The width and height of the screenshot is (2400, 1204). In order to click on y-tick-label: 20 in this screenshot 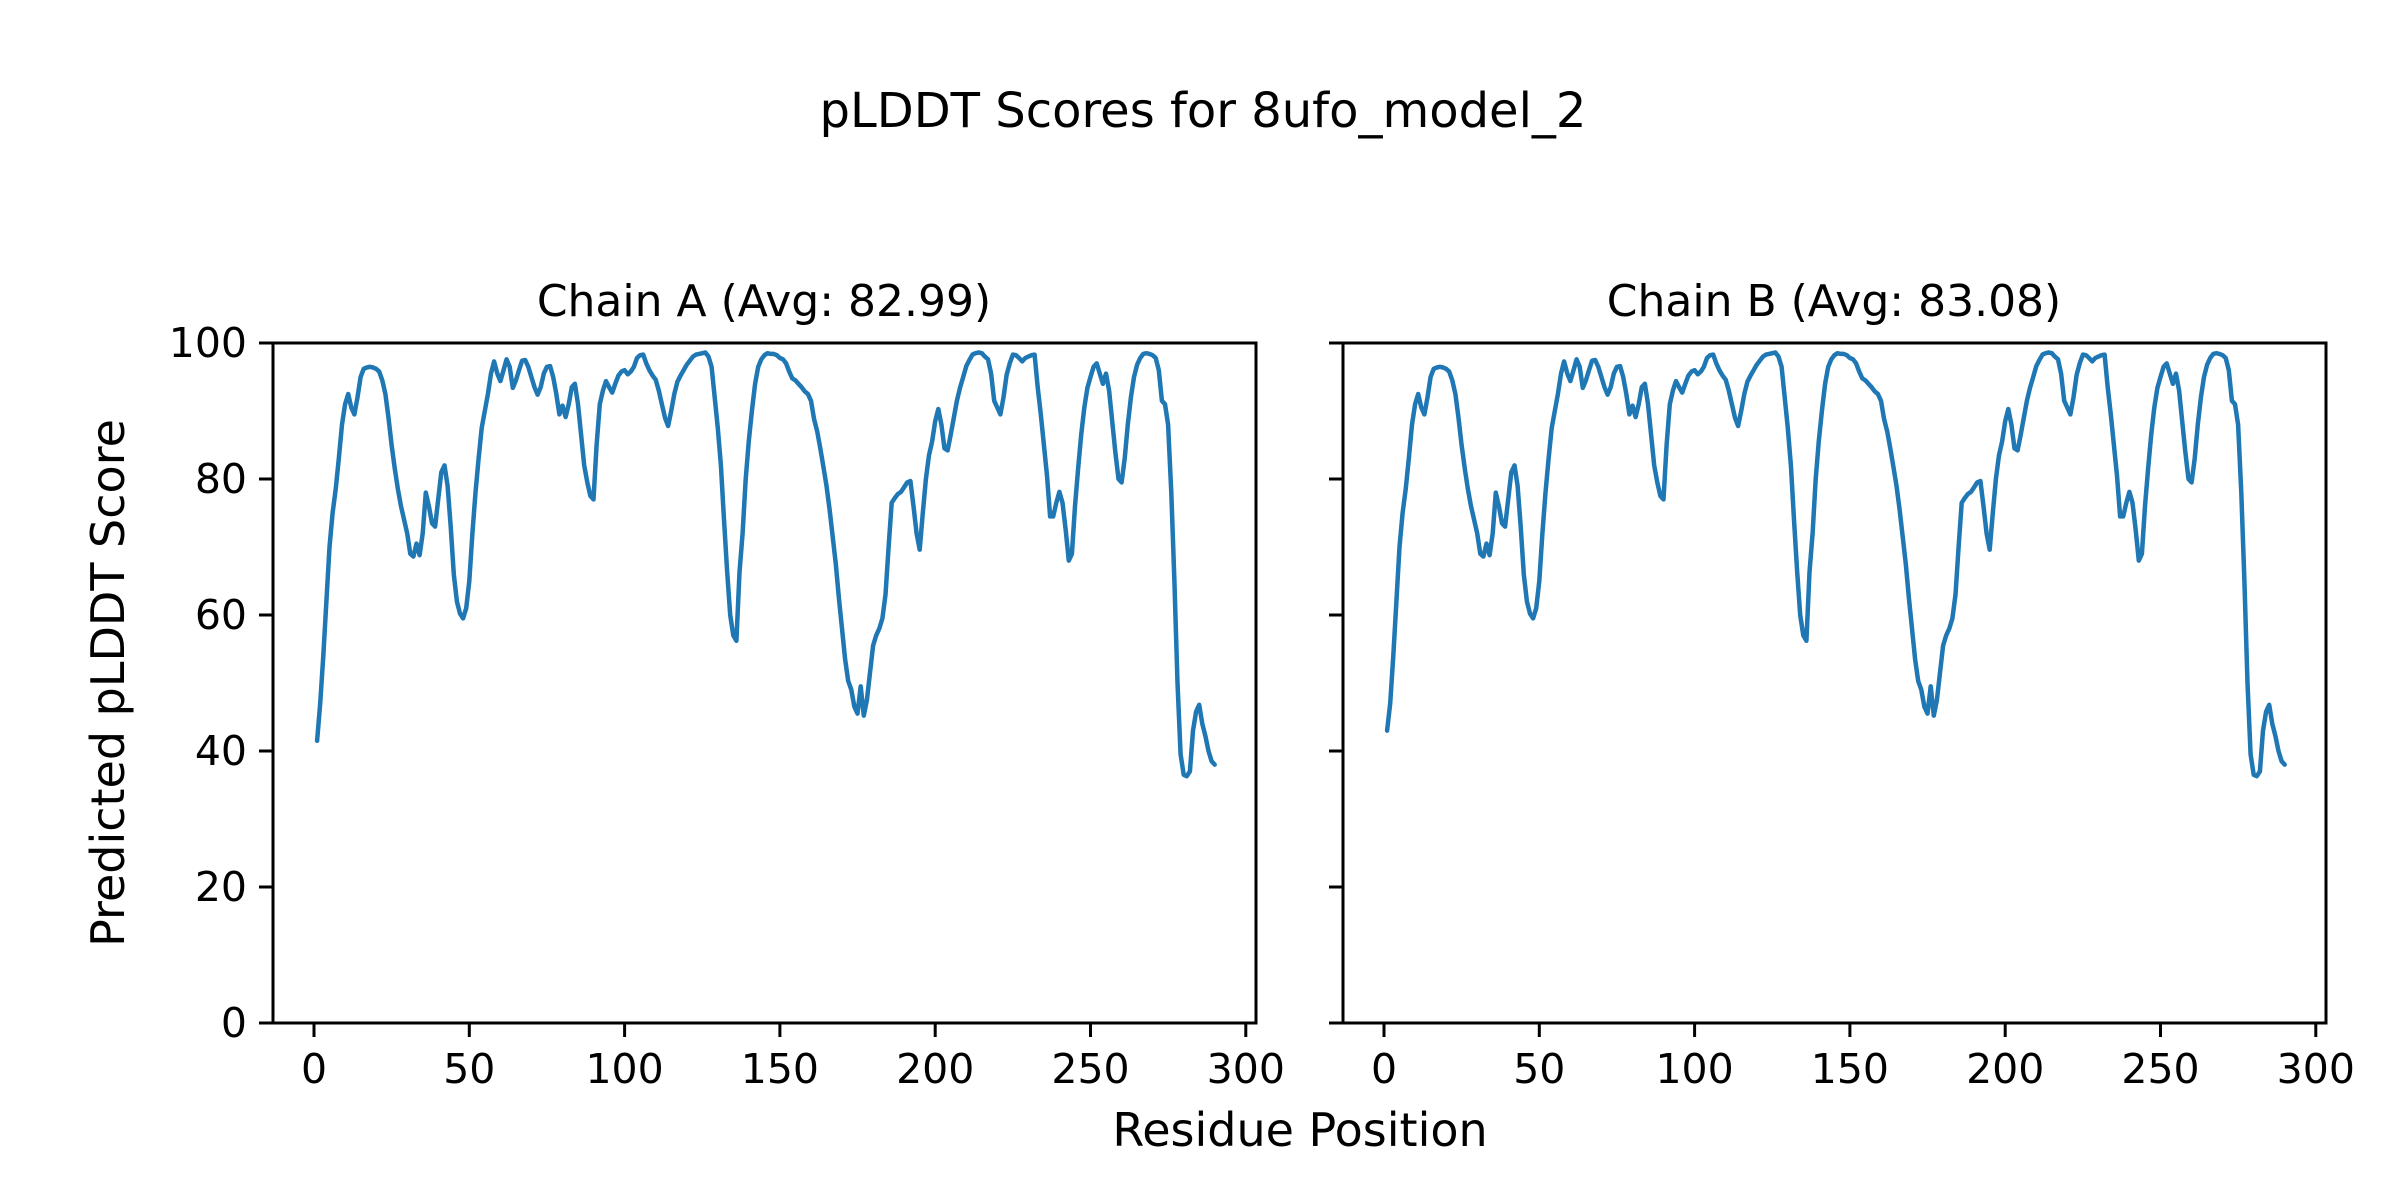, I will do `click(221, 887)`.